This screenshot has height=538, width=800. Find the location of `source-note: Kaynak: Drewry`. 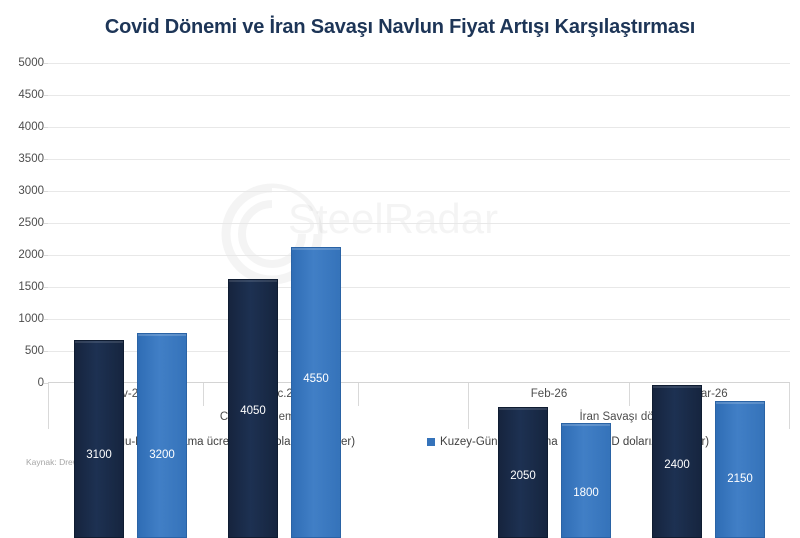

source-note: Kaynak: Drewry is located at coordinates (56, 462).